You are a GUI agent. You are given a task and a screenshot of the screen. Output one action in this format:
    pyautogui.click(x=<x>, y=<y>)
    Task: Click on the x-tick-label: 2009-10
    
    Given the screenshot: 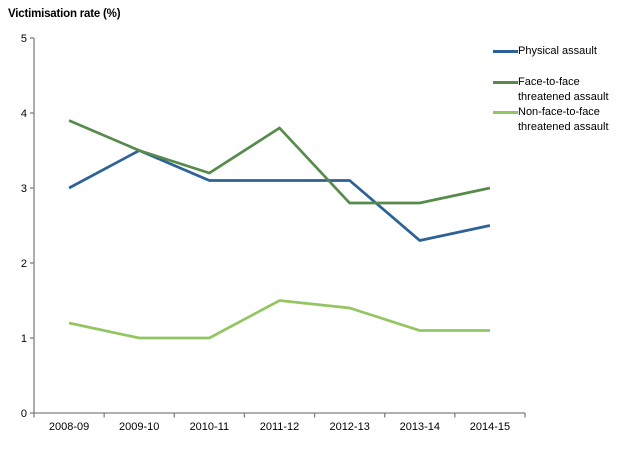 What is the action you would take?
    pyautogui.click(x=139, y=427)
    